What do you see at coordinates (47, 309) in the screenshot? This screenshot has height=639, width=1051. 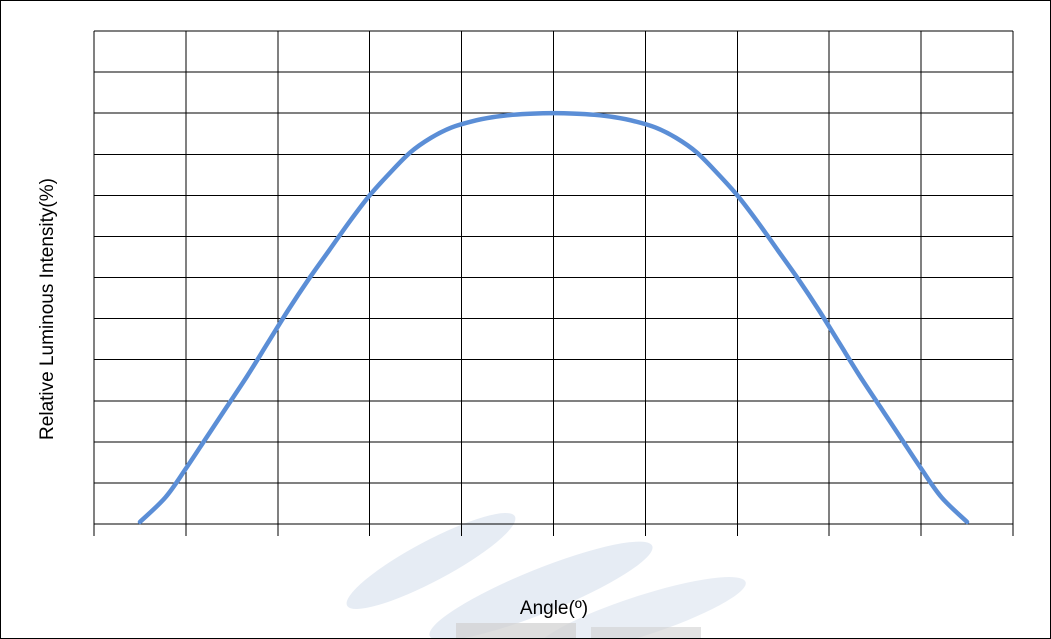 I see `y-axis-label: Relative Luminous Intensity(%)` at bounding box center [47, 309].